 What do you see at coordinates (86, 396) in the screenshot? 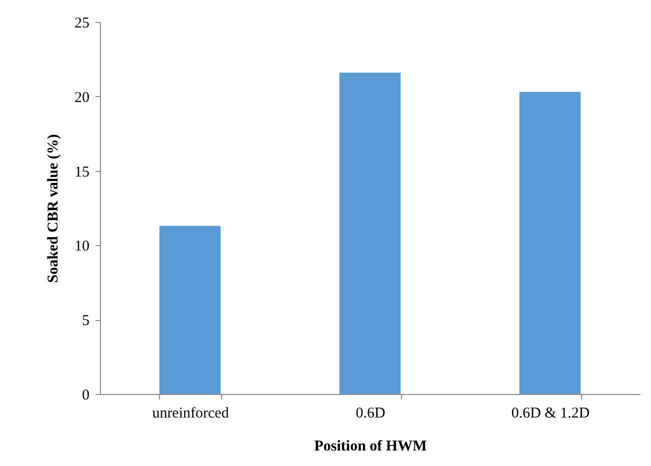
I see `y-tick-label: 0` at bounding box center [86, 396].